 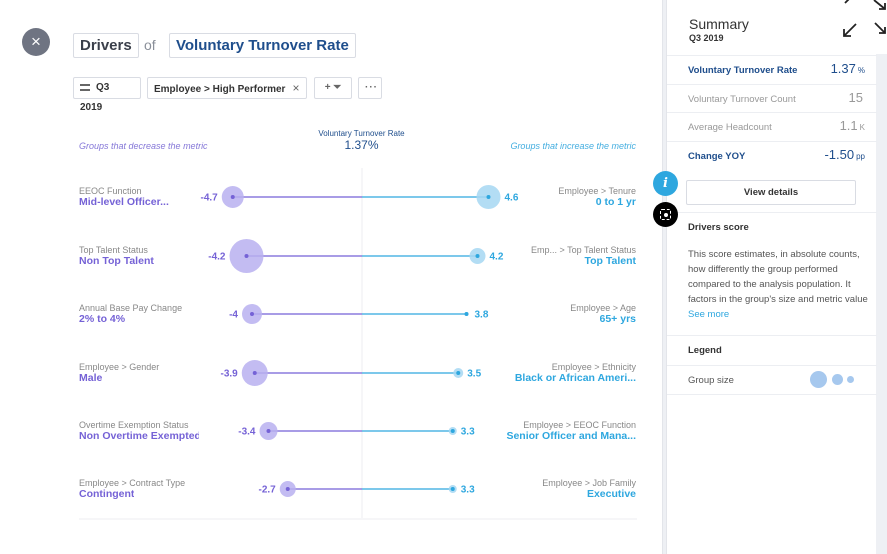 I want to click on summary-row-label: Voluntary Turnover Rate, so click(x=743, y=70).